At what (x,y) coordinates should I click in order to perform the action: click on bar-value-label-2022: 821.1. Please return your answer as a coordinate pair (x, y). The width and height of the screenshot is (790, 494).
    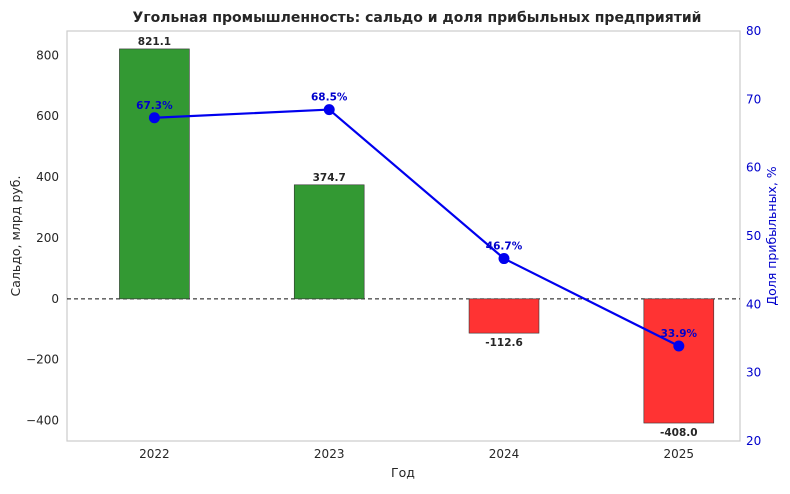
    Looking at the image, I should click on (154, 42).